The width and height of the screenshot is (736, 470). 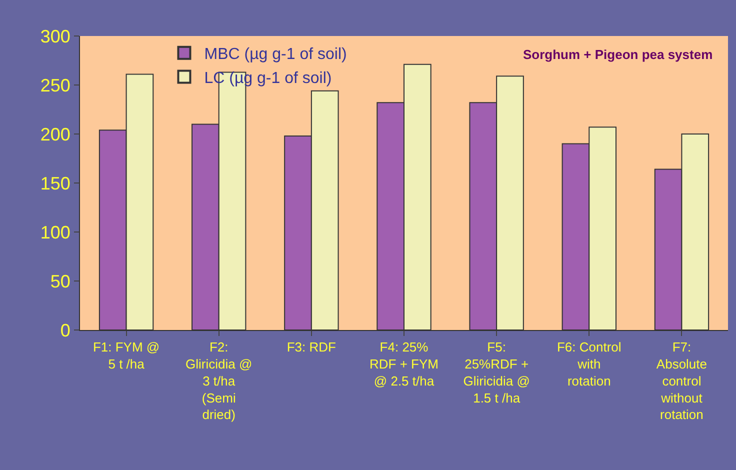 What do you see at coordinates (60, 281) in the screenshot?
I see `y-tick-label: 50` at bounding box center [60, 281].